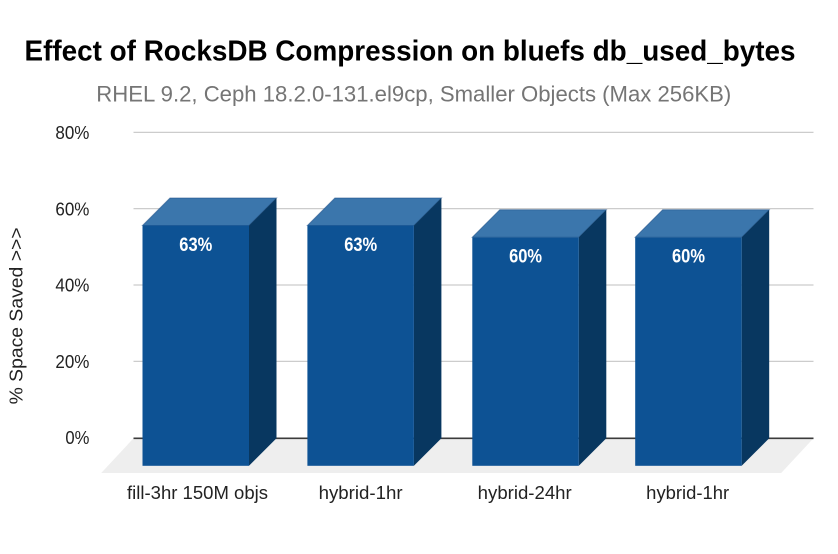  Describe the element at coordinates (197, 493) in the screenshot. I see `svg-text: fill-3hr 150M objs` at that location.